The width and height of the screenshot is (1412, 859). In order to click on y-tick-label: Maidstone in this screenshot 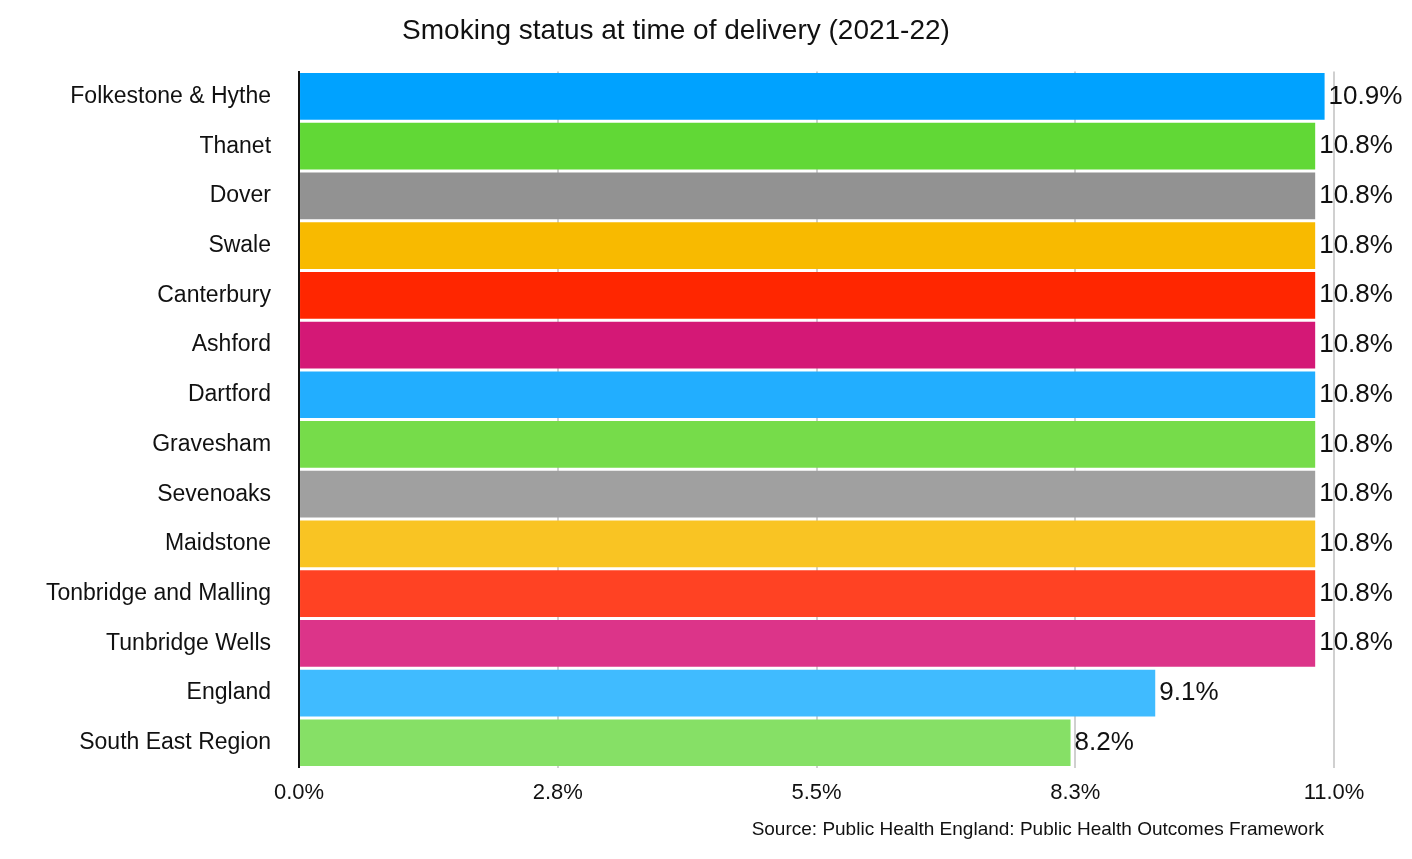, I will do `click(218, 542)`.